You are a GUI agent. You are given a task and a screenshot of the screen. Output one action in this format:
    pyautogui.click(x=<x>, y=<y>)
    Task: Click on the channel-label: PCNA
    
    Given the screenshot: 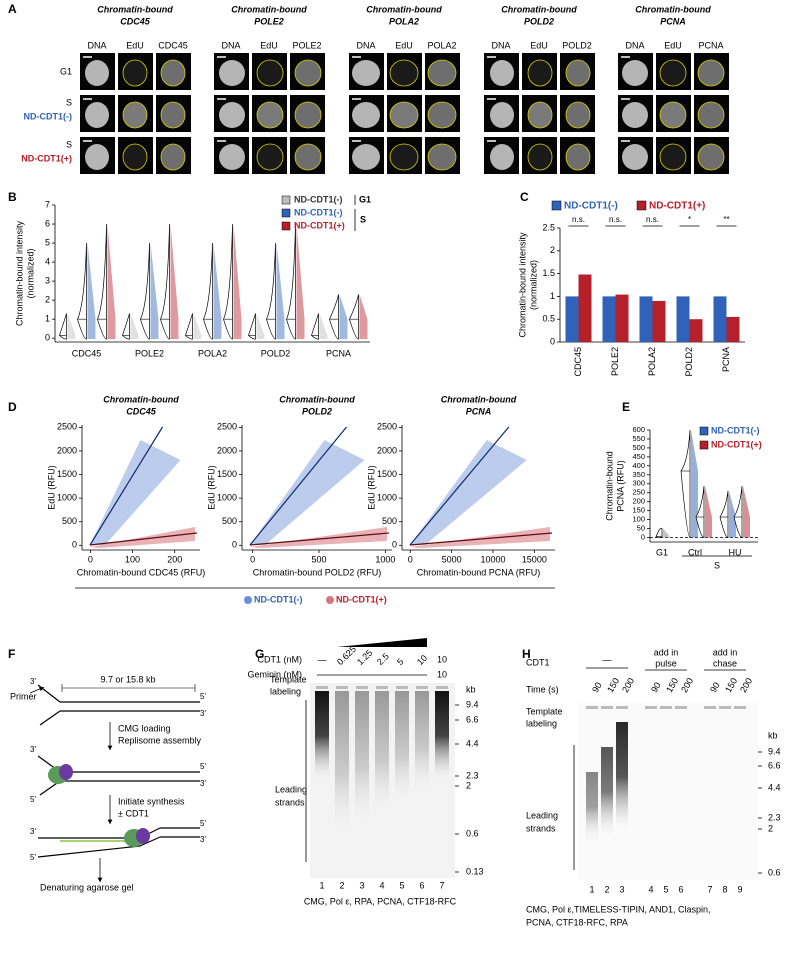 What is the action you would take?
    pyautogui.click(x=710, y=45)
    